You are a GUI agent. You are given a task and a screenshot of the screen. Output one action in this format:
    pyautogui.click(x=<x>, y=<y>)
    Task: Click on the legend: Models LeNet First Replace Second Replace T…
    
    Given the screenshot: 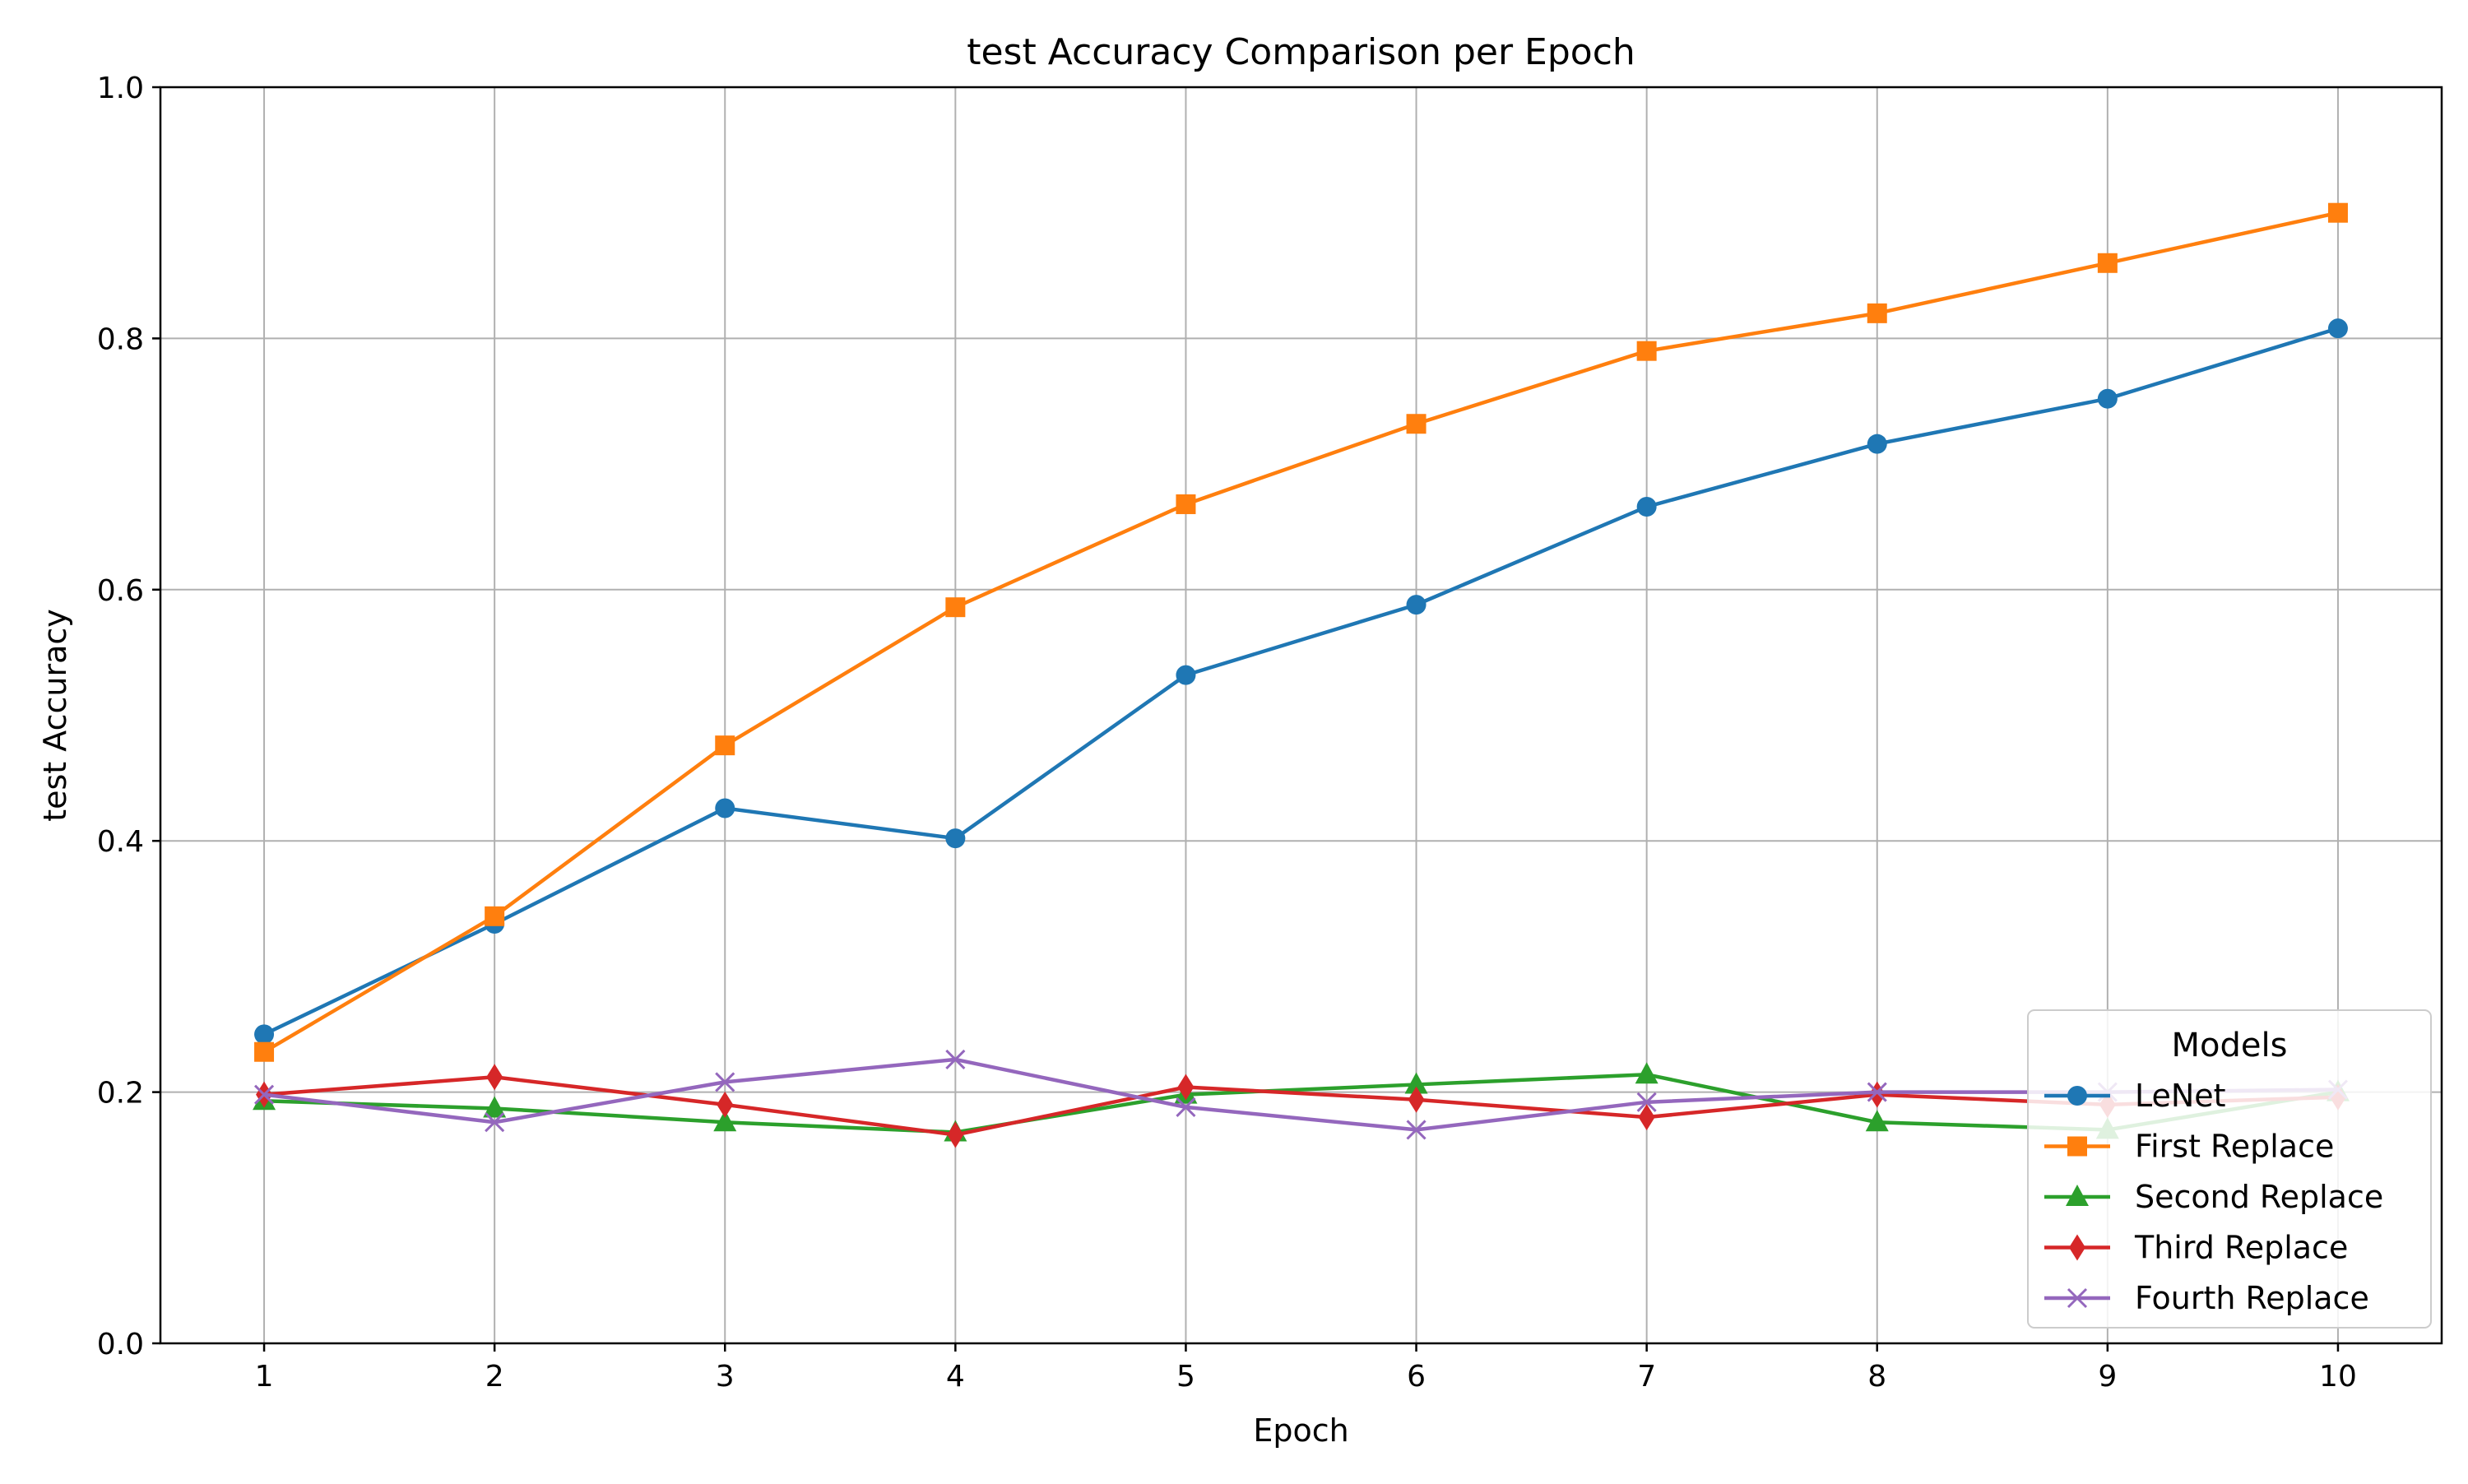 What is the action you would take?
    pyautogui.click(x=2229, y=1169)
    